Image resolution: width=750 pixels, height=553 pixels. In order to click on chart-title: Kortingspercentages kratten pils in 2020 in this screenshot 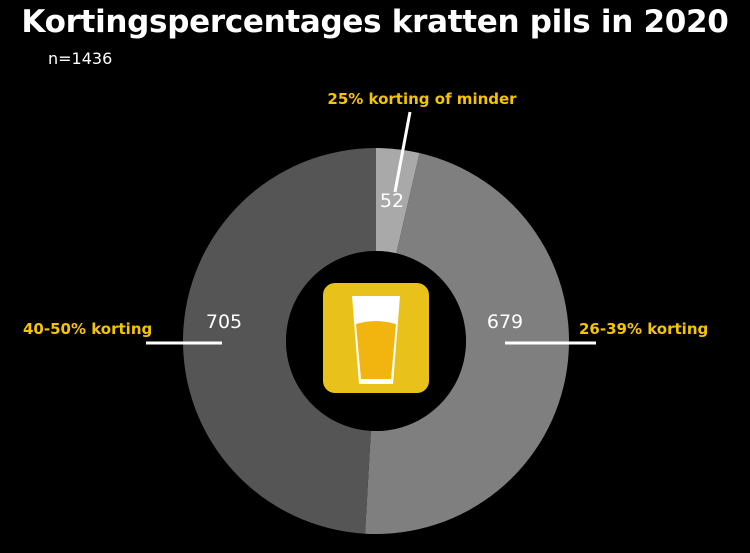, I will do `click(375, 22)`.